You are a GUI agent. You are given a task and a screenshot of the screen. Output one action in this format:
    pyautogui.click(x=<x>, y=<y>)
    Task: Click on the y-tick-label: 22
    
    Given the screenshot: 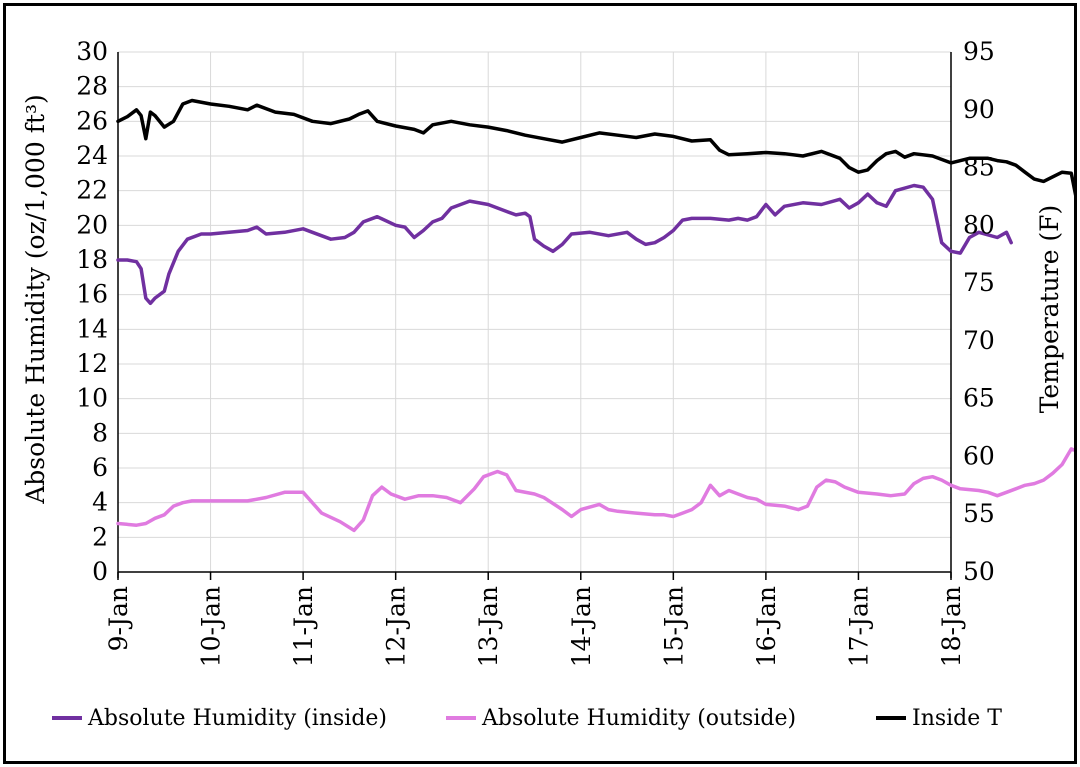 What is the action you would take?
    pyautogui.click(x=92, y=190)
    